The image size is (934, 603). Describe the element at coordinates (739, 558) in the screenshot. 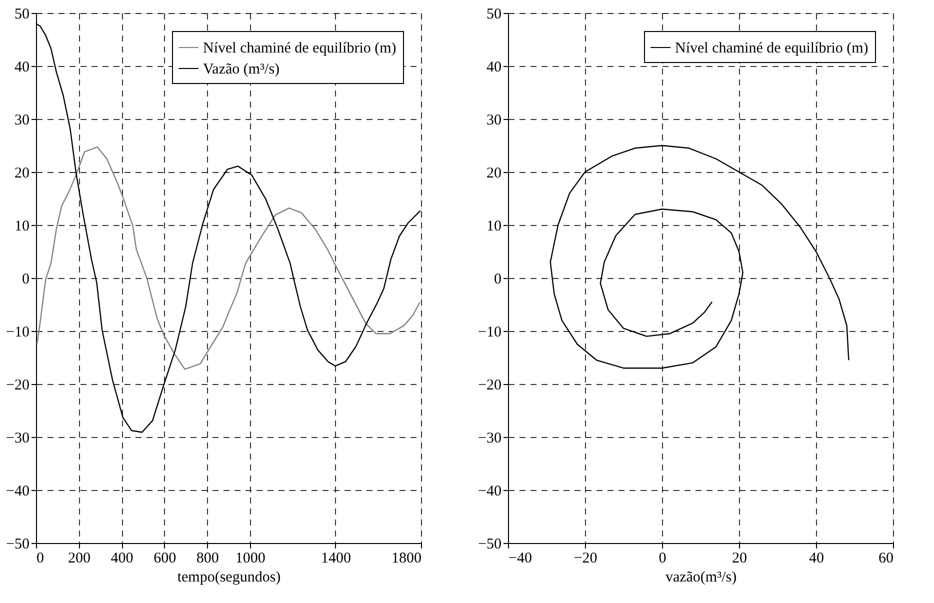

I see `x-tick-label: 20` at that location.